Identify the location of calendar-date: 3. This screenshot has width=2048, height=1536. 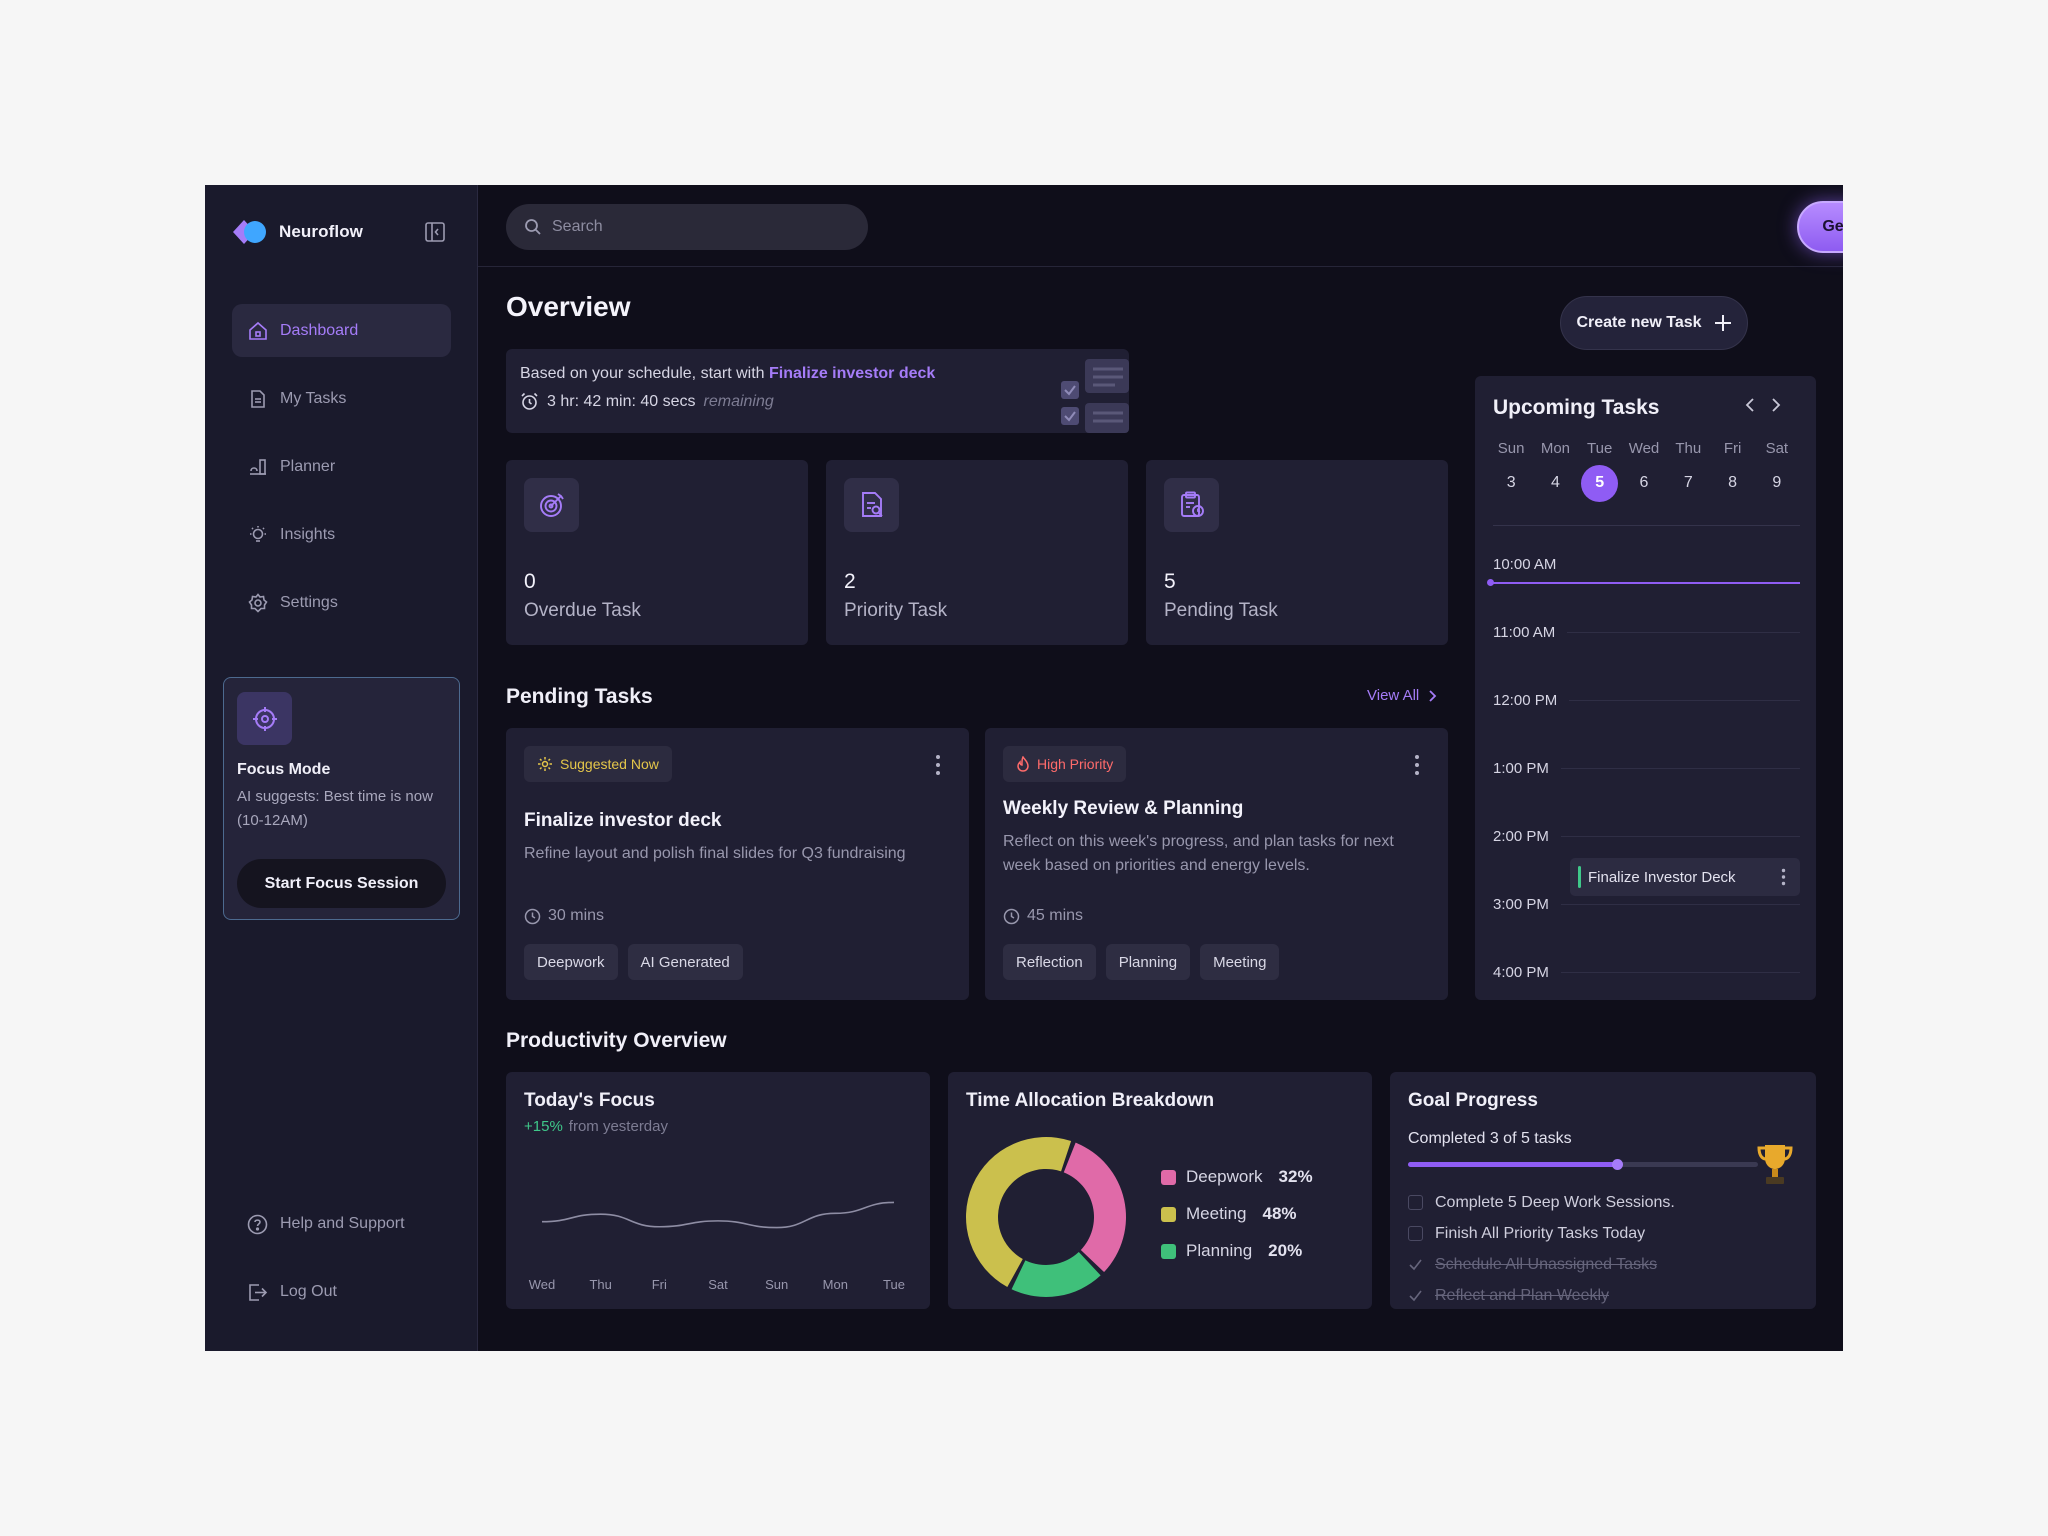
(1511, 482).